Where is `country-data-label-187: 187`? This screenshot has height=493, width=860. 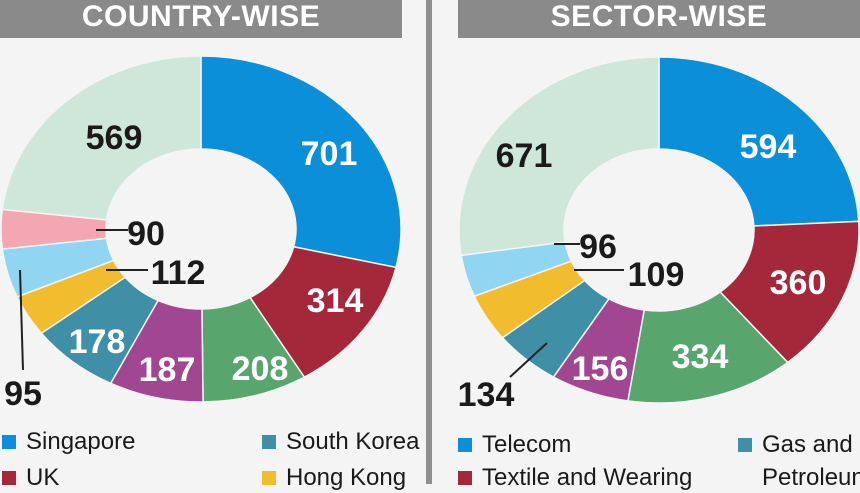
country-data-label-187: 187 is located at coordinates (167, 370).